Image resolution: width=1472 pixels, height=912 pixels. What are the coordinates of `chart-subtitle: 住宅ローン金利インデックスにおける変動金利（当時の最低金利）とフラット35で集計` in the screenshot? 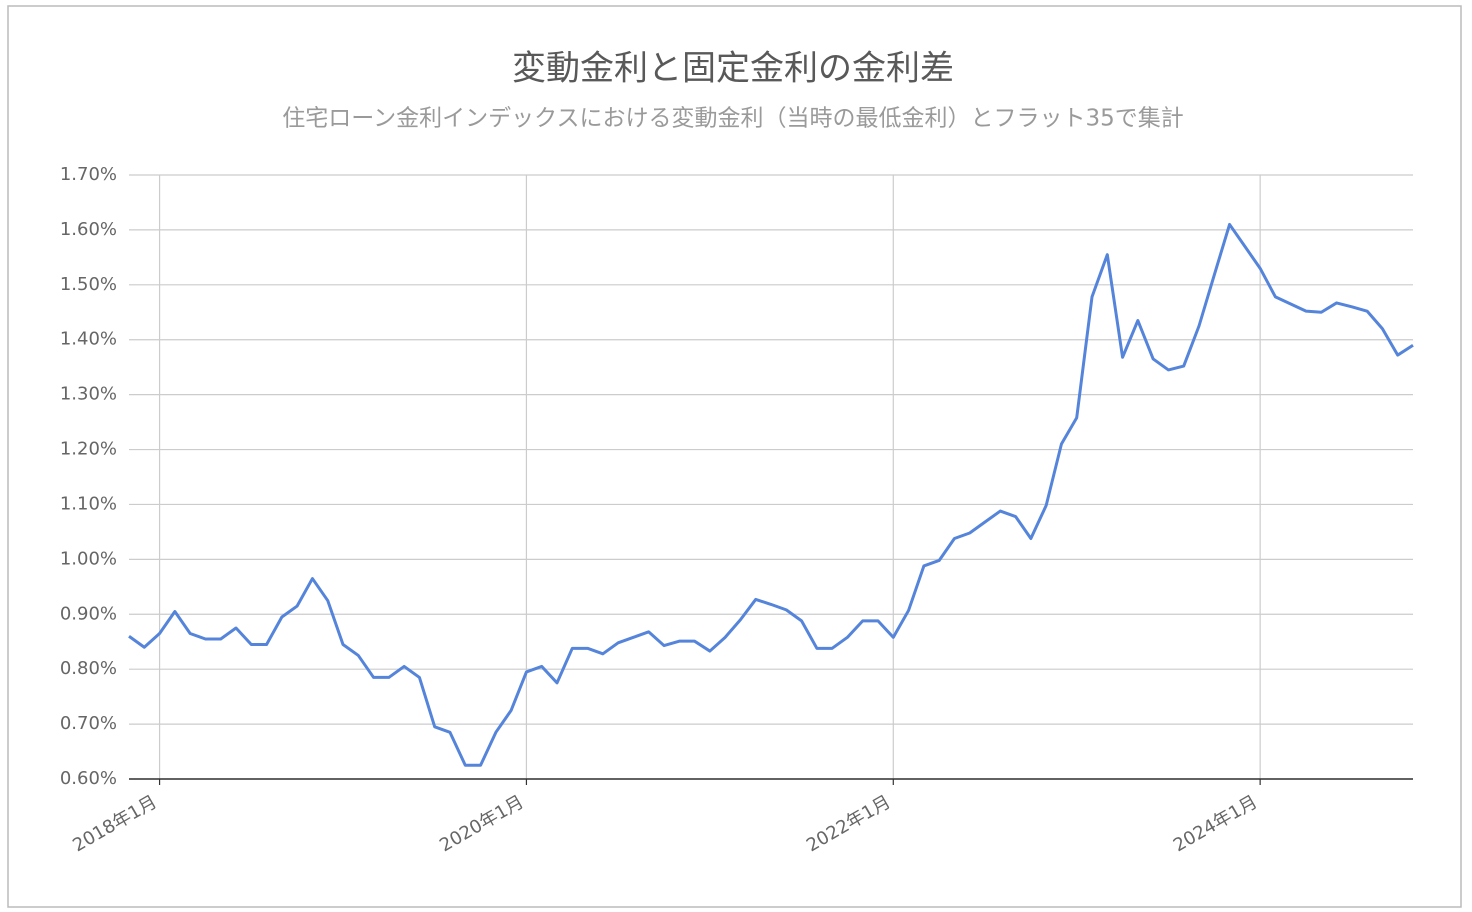 It's located at (732, 119).